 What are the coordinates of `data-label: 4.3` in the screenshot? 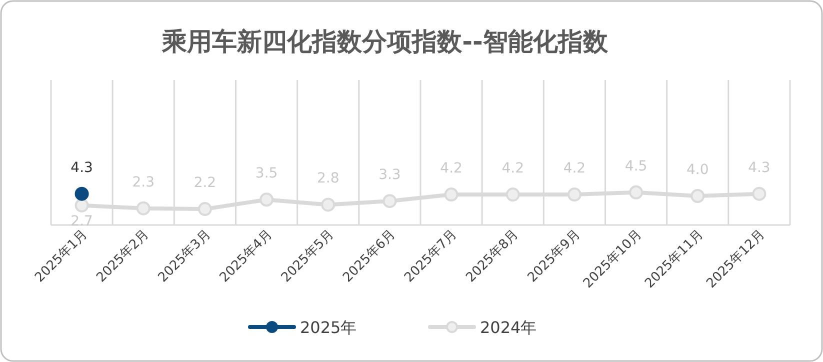 It's located at (81, 168).